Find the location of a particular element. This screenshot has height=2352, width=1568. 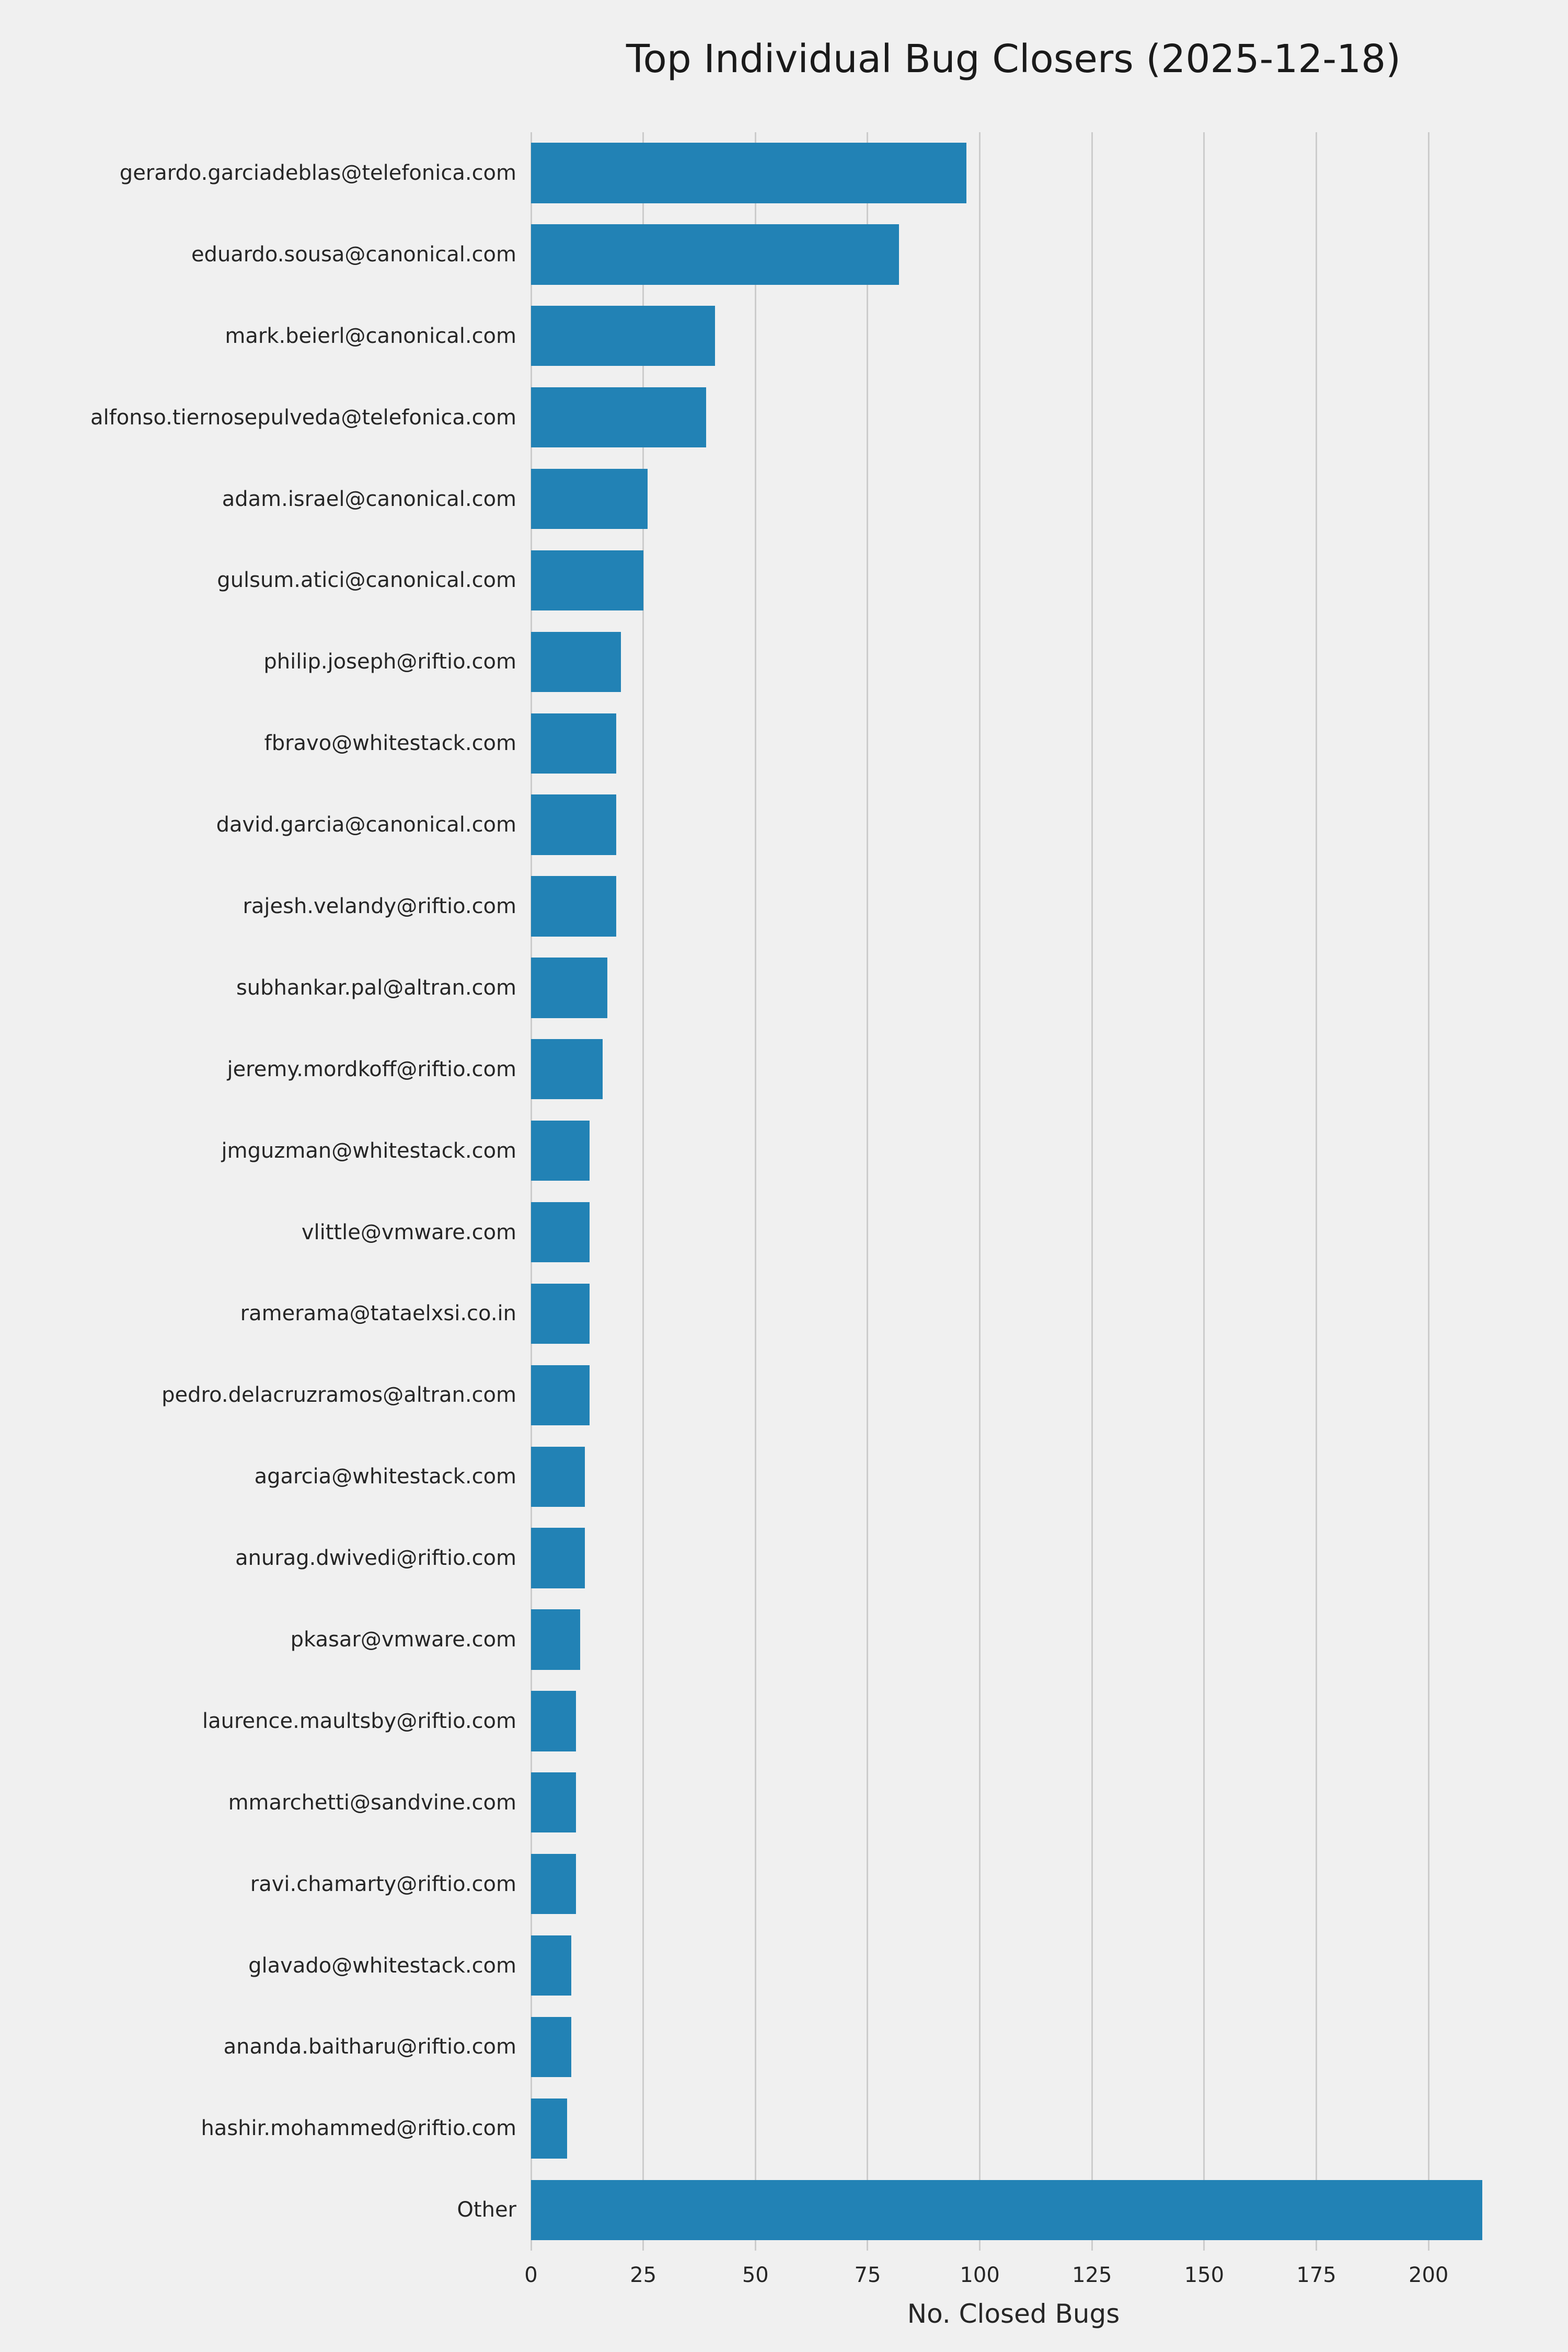

x-axis-tick-label: 25 is located at coordinates (643, 2275).